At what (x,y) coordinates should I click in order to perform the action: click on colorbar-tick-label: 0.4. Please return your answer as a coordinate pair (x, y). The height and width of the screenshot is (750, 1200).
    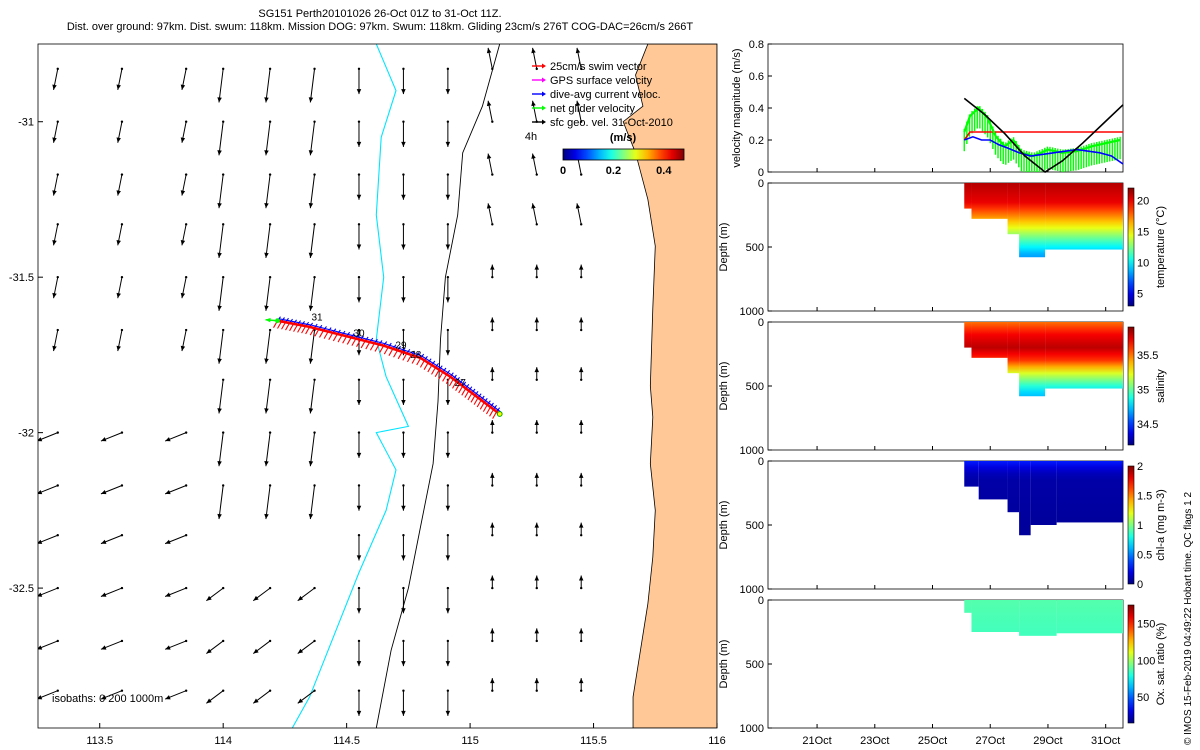
    Looking at the image, I should click on (664, 171).